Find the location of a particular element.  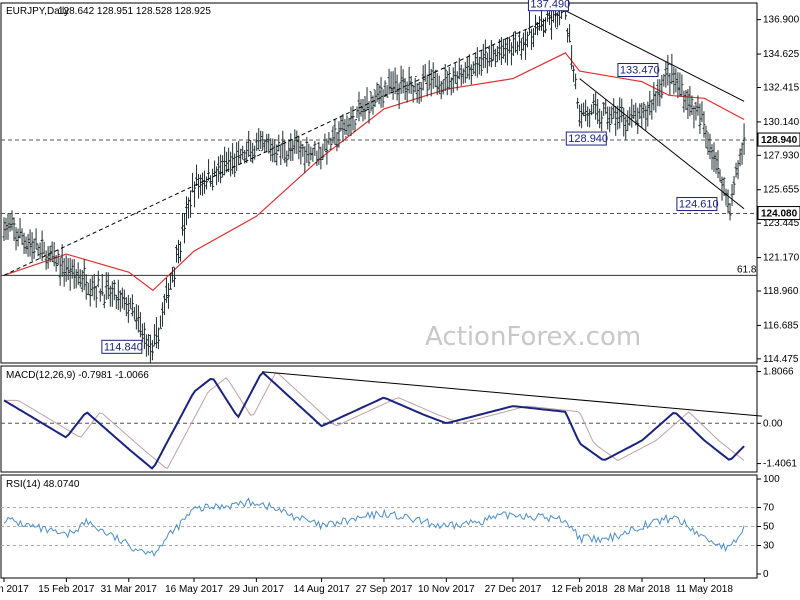

rsi-line is located at coordinates (374, 527).